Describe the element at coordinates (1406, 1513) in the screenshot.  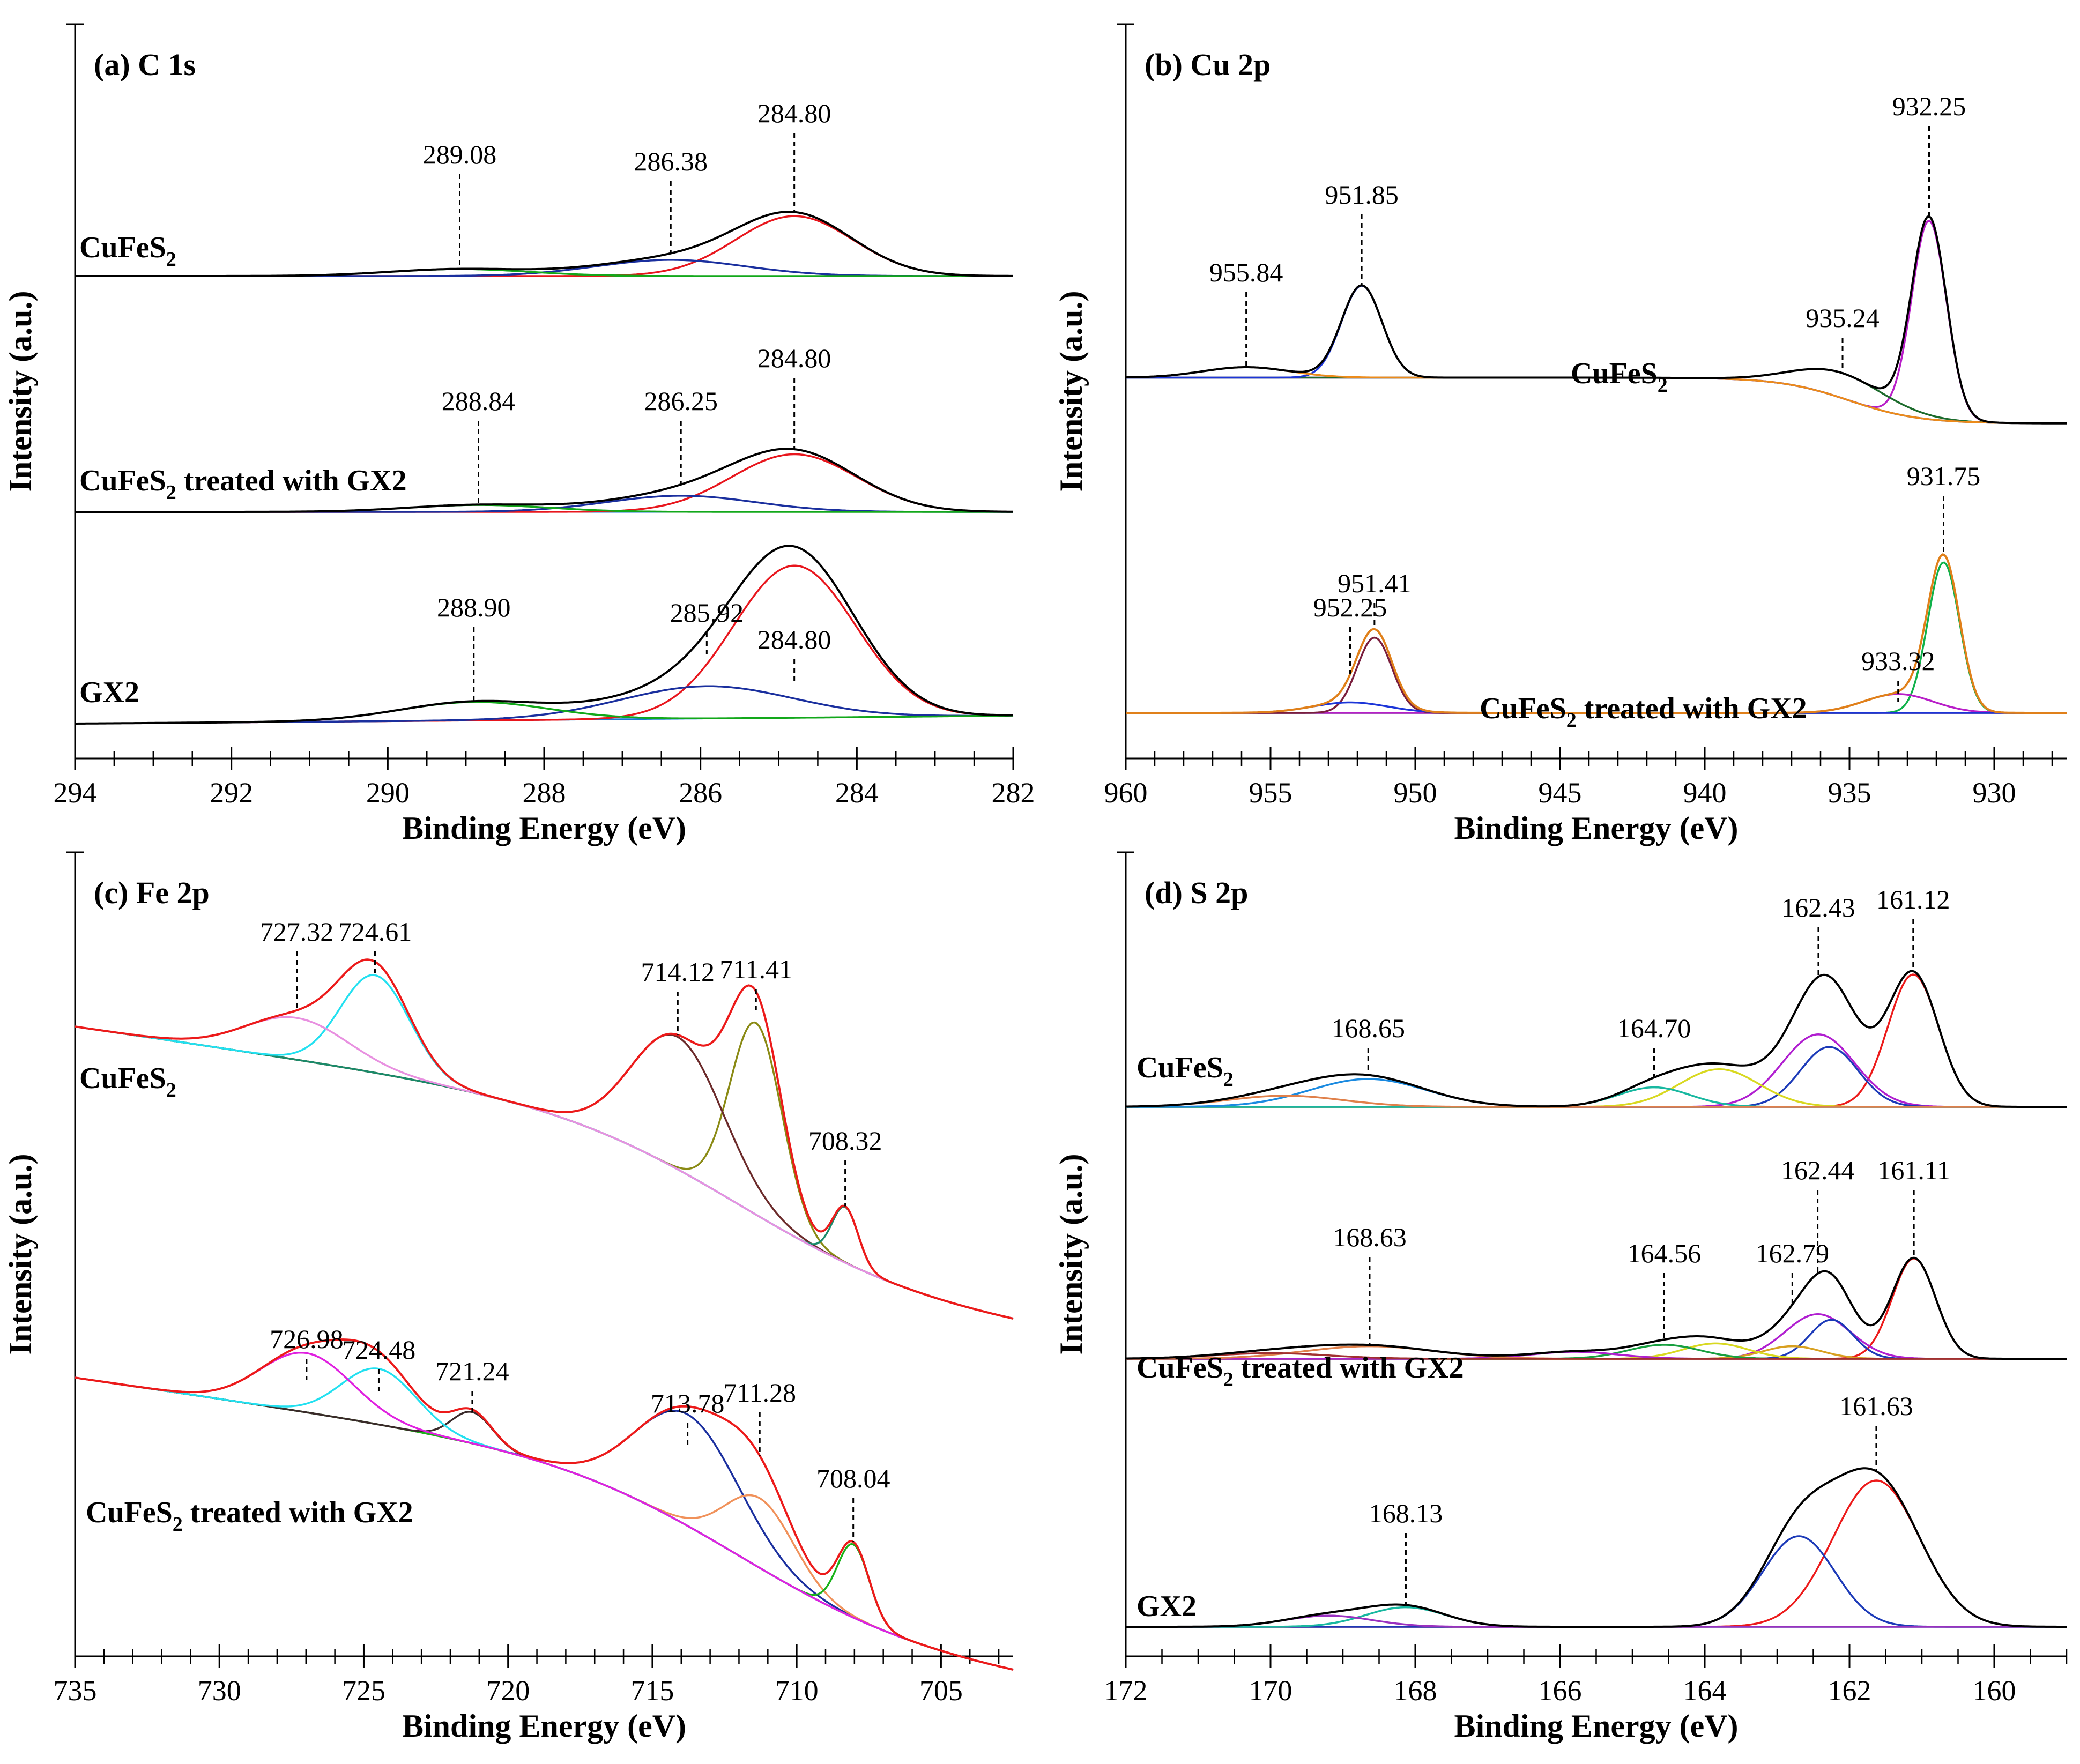
I see `peak-label: 168.13` at that location.